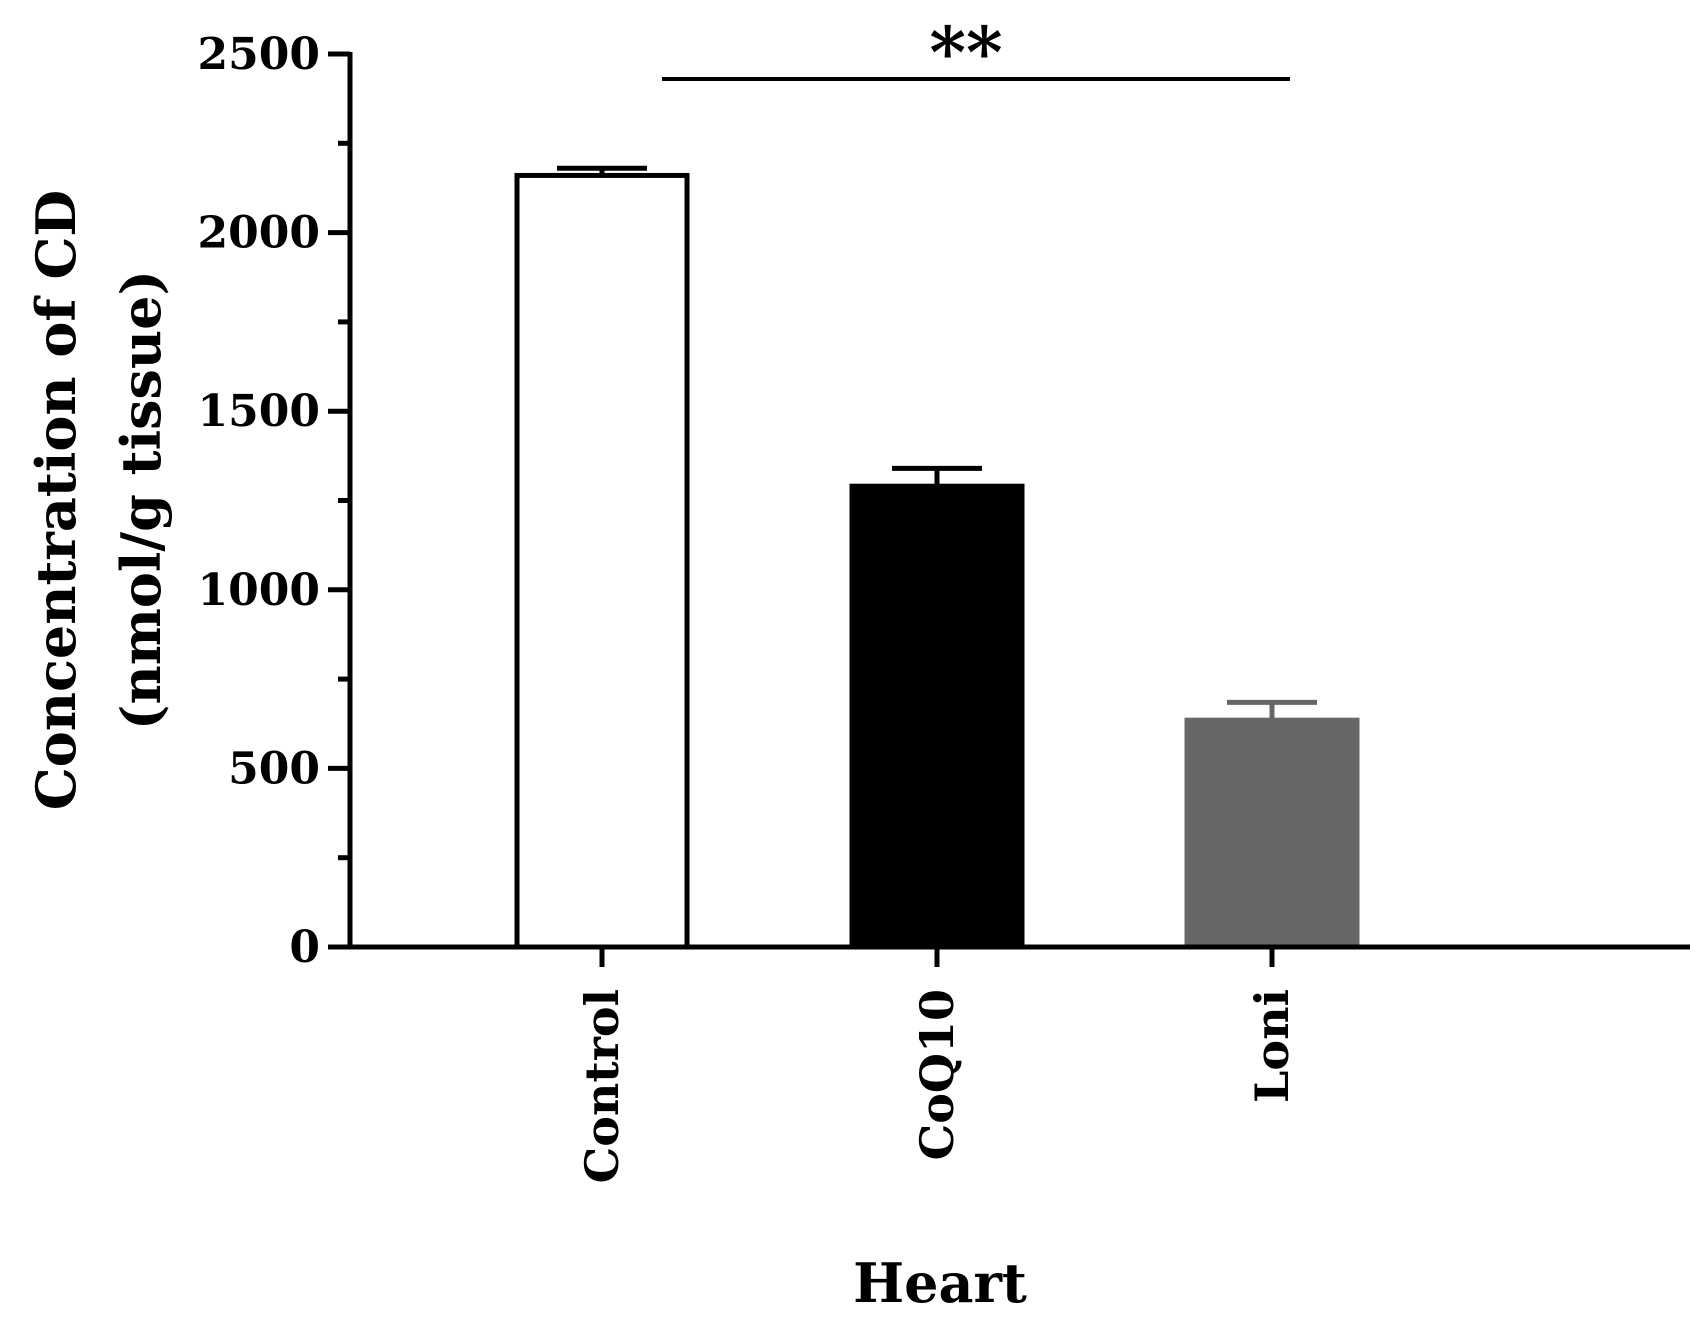  I want to click on x-axis-ticks: Control CoQ10 Loni, so click(937, 1065).